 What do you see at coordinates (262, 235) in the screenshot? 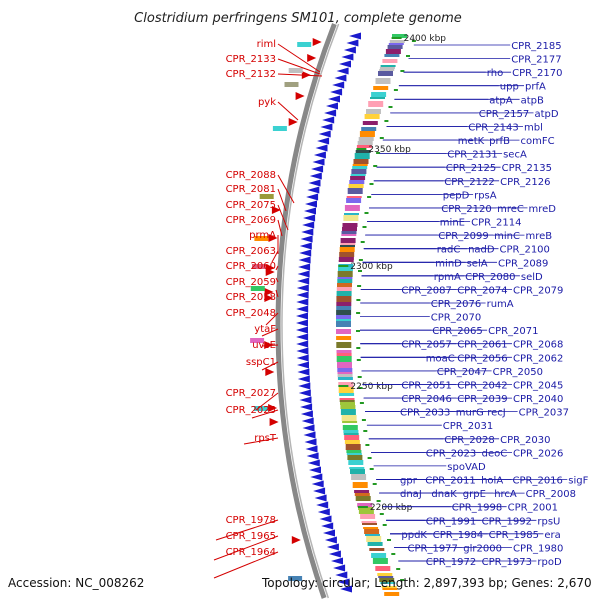
I see `forward-feature-label: prmA` at bounding box center [262, 235].